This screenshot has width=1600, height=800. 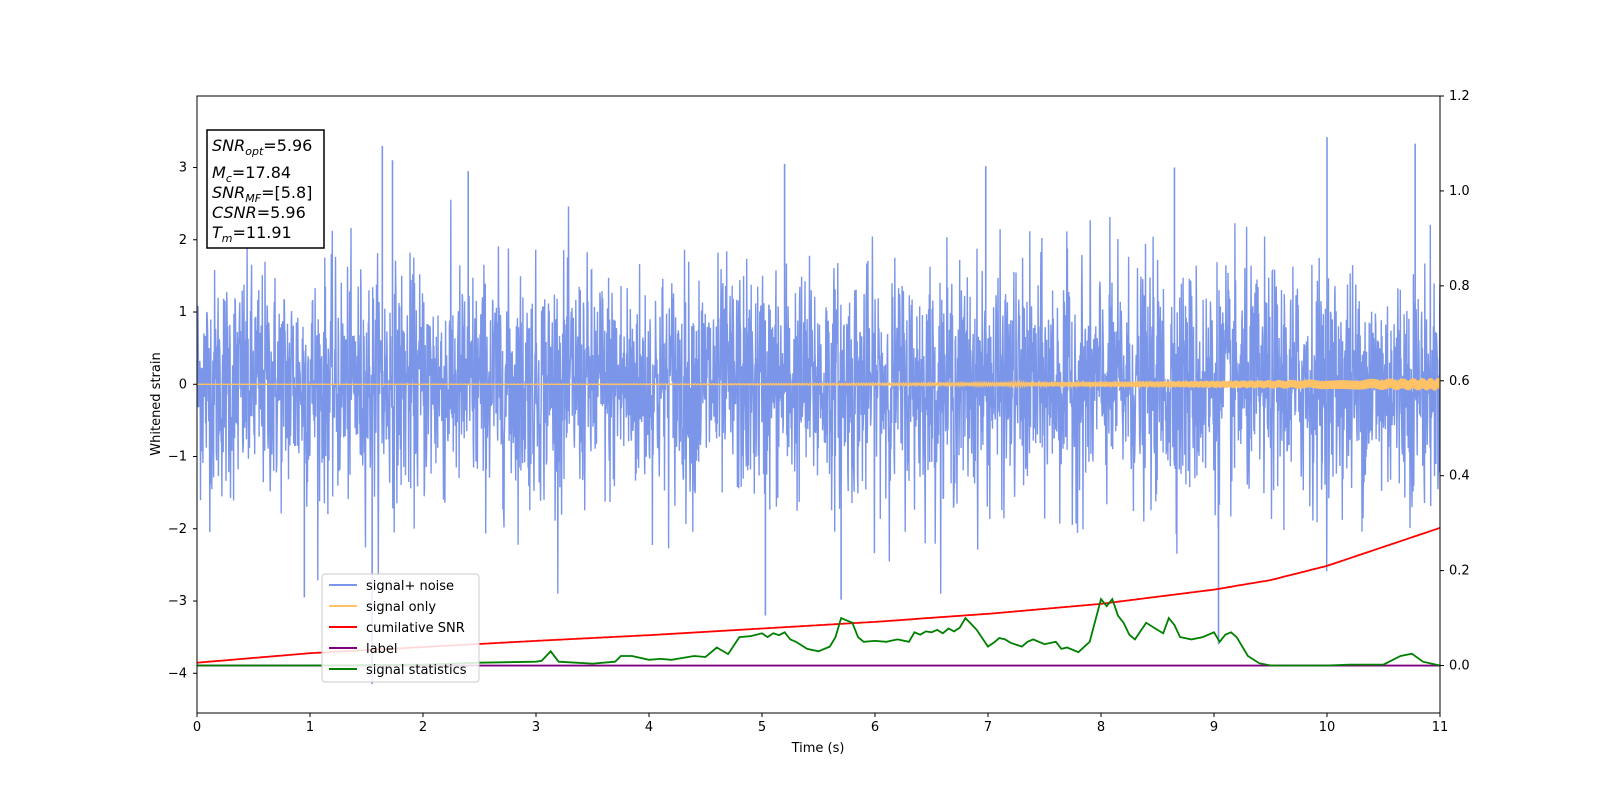 What do you see at coordinates (1459, 571) in the screenshot?
I see `y2-tick-label: 0.2` at bounding box center [1459, 571].